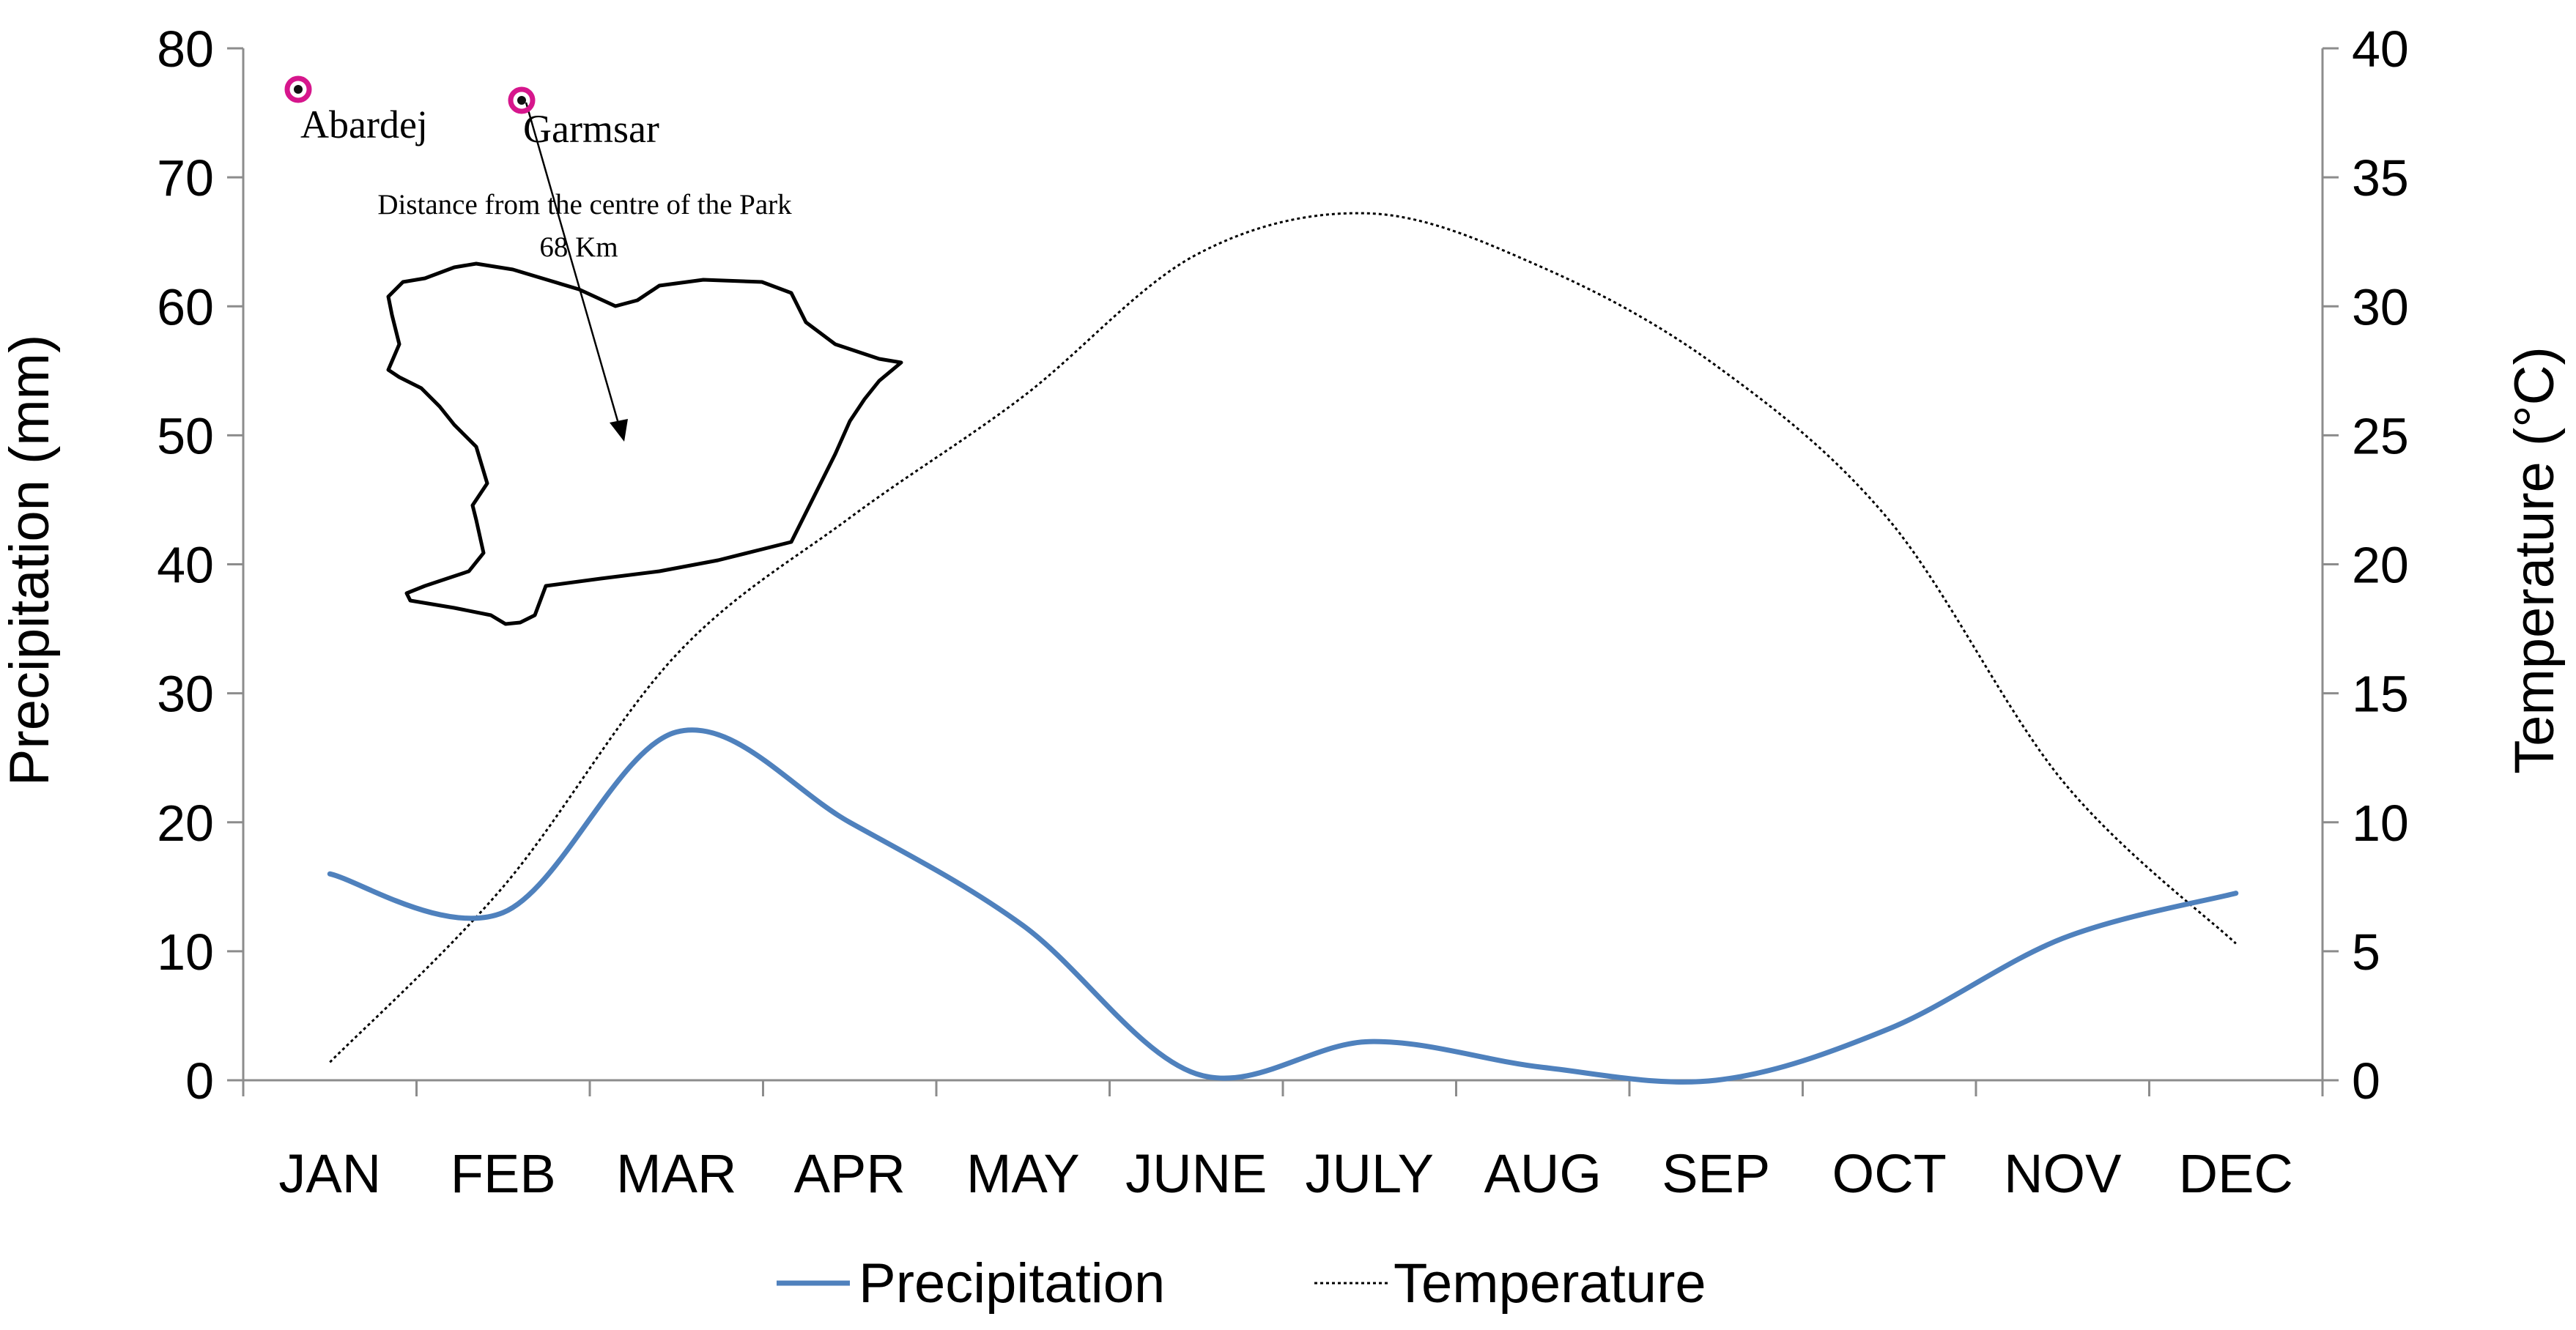 The image size is (2576, 1330). I want to click on left-y-tick-label: 50, so click(185, 435).